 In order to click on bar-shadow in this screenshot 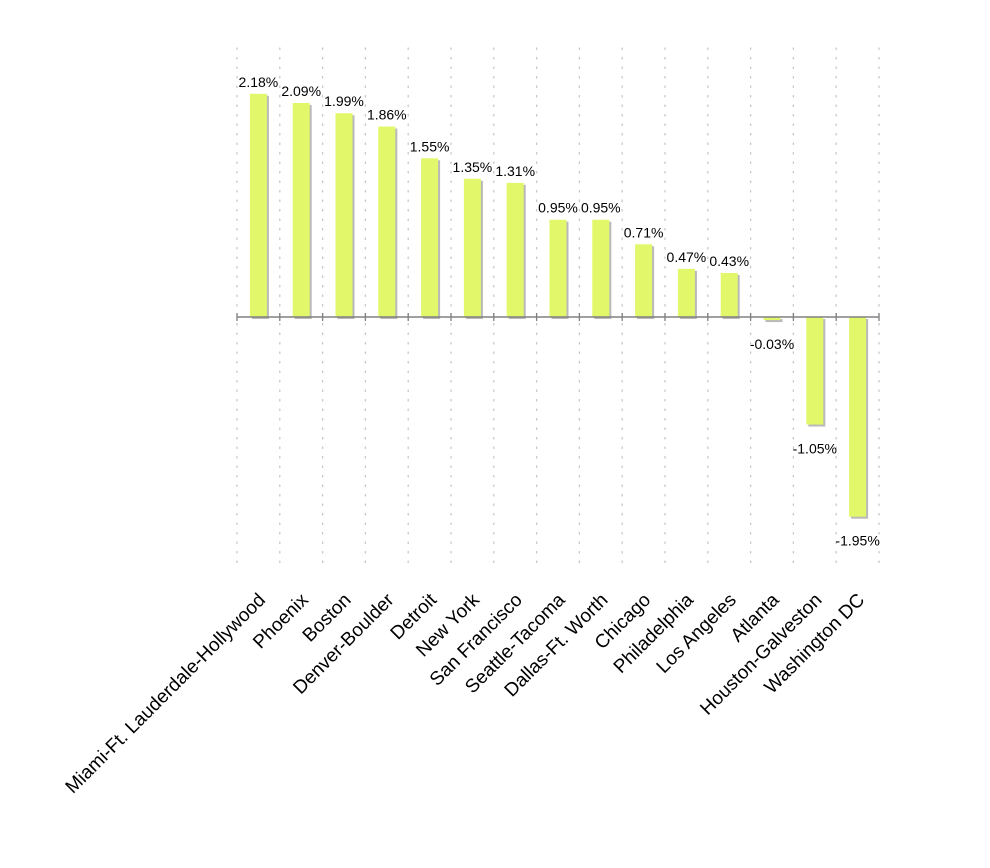, I will do `click(774, 321)`.